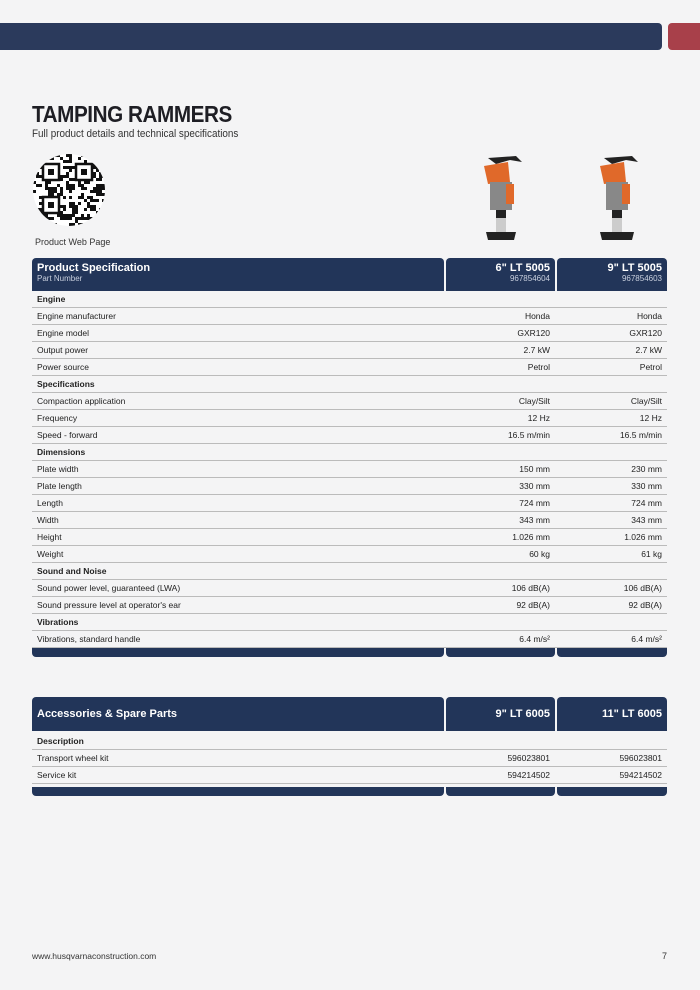 The height and width of the screenshot is (990, 700). Describe the element at coordinates (61, 452) in the screenshot. I see `section-label: Dimensions` at that location.